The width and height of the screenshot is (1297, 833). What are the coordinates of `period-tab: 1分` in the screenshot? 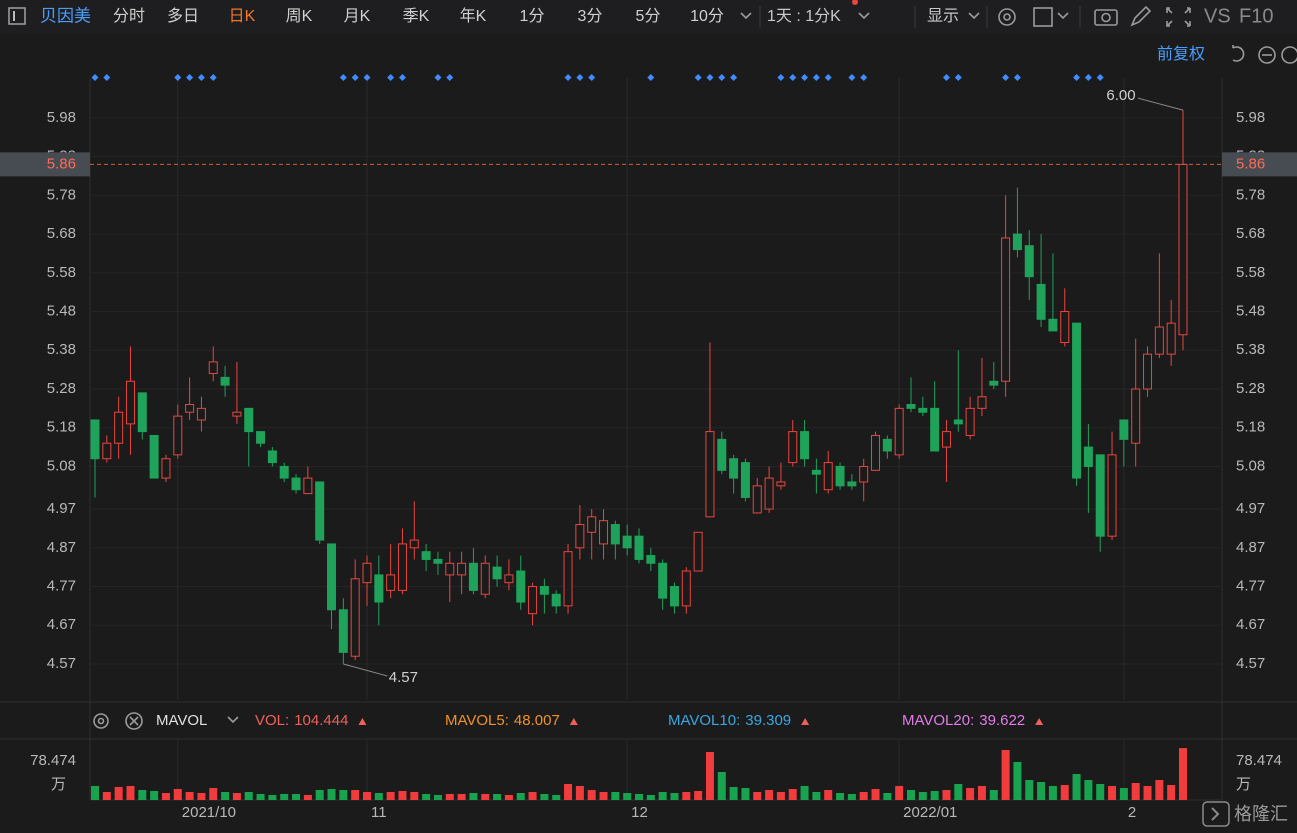 It's located at (532, 16).